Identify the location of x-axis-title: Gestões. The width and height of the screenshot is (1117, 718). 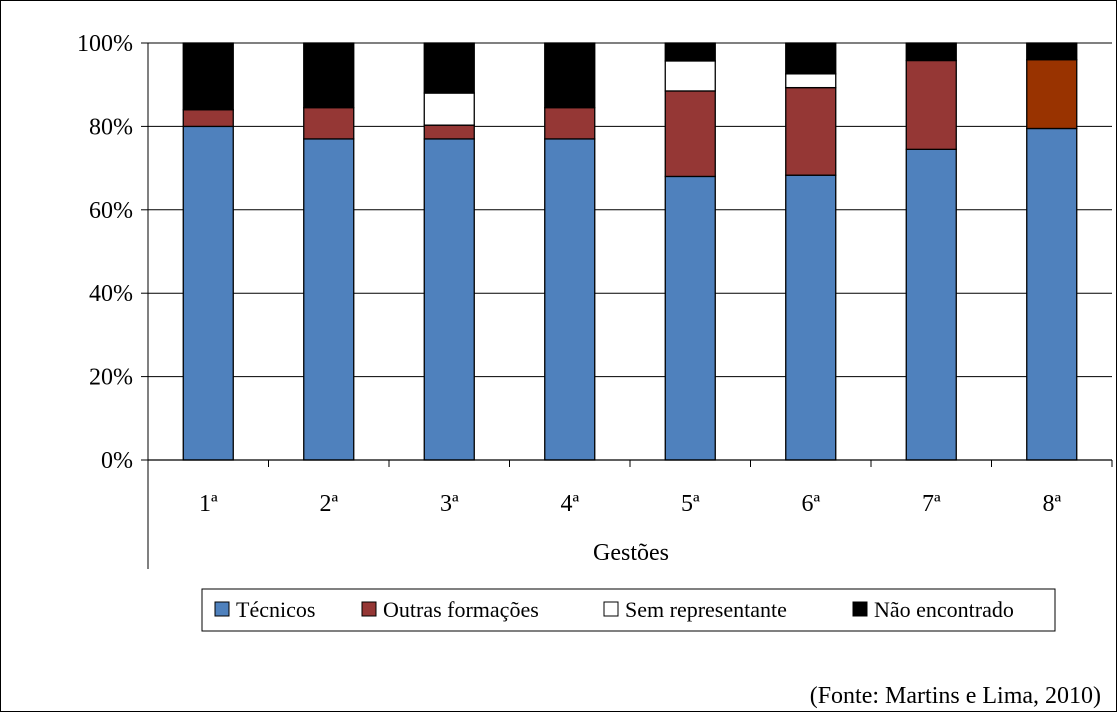
(631, 553).